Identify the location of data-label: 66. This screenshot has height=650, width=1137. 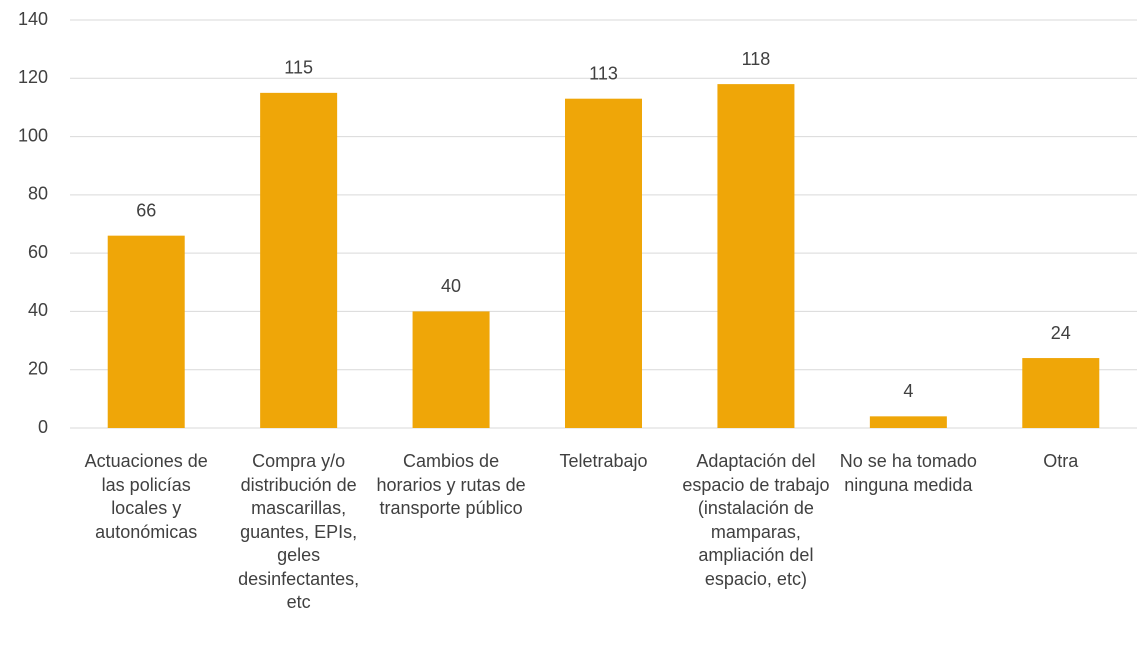
(146, 210).